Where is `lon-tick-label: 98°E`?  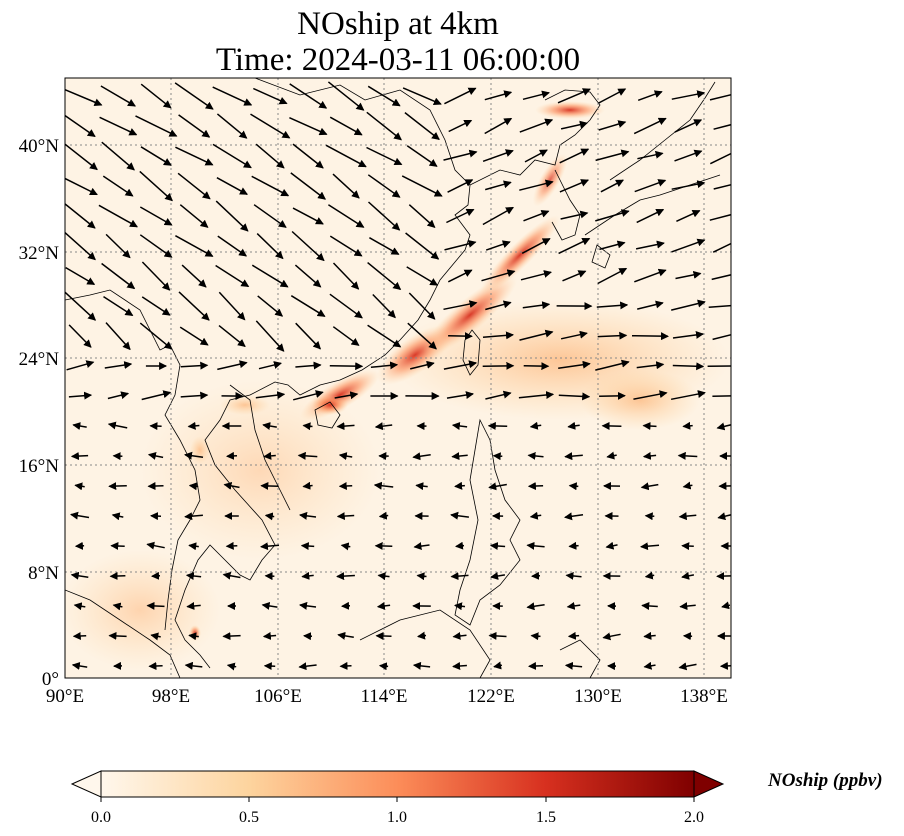 lon-tick-label: 98°E is located at coordinates (171, 696).